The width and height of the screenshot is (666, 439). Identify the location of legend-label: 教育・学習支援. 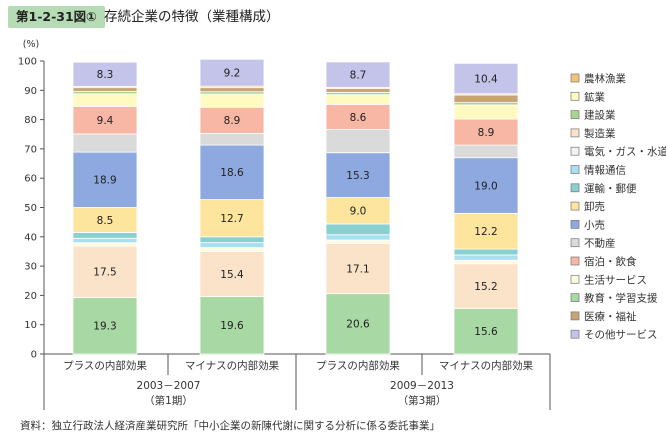
(621, 298).